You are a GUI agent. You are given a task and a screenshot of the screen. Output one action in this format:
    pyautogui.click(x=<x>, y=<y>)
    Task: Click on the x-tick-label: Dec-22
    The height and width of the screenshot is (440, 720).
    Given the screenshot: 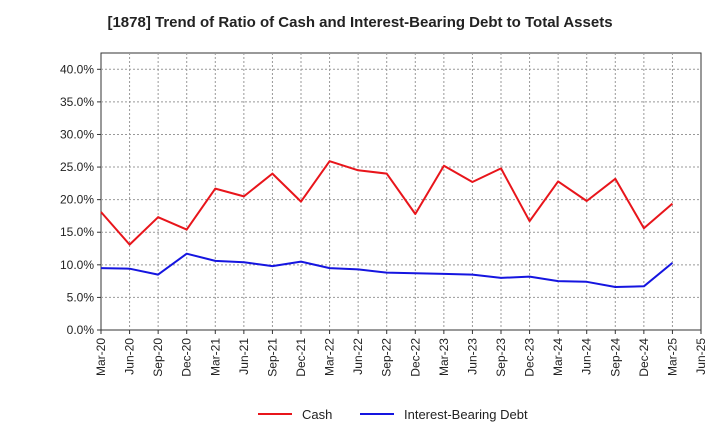 What is the action you would take?
    pyautogui.click(x=415, y=357)
    